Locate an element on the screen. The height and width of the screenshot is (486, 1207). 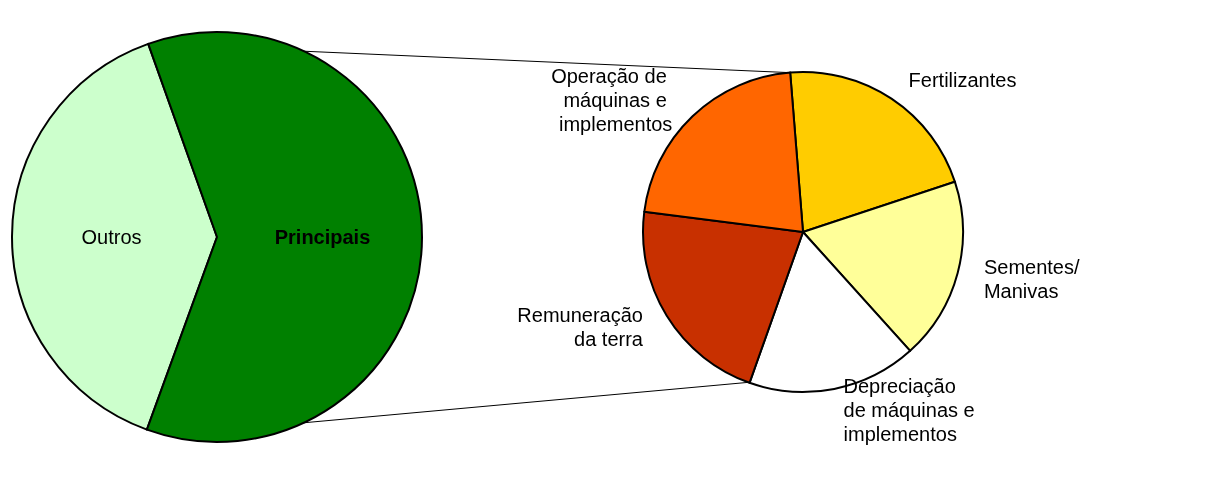
slice-label: Principais is located at coordinates (322, 237).